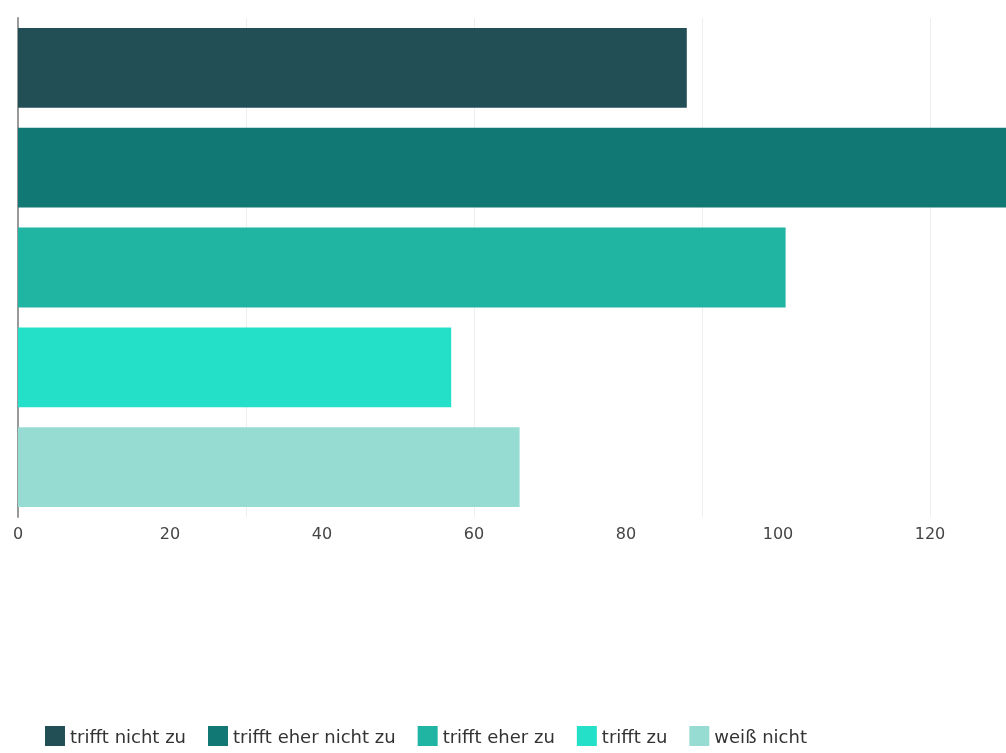 This screenshot has height=753, width=1006. Describe the element at coordinates (314, 736) in the screenshot. I see `legend-label: trifft eher nicht zu` at that location.